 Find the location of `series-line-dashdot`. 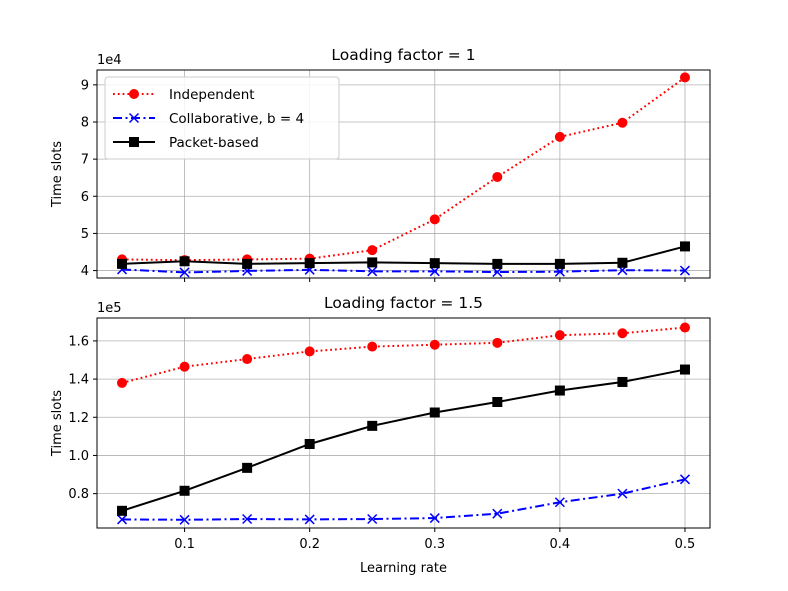

series-line-dashdot is located at coordinates (403, 271).